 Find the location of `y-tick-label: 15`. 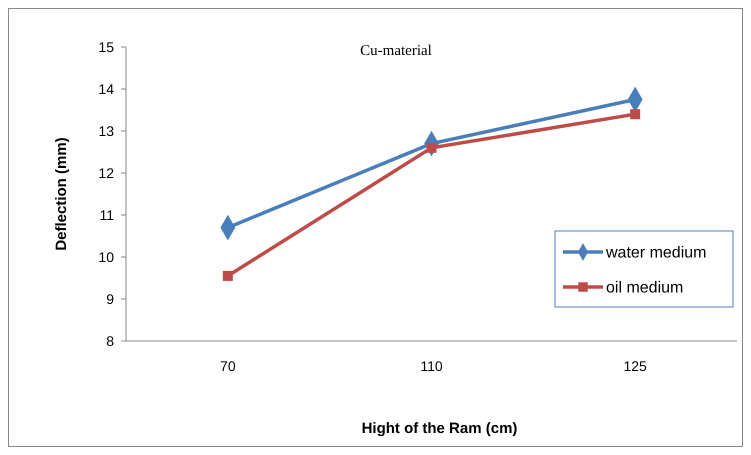

y-tick-label: 15 is located at coordinates (106, 46).